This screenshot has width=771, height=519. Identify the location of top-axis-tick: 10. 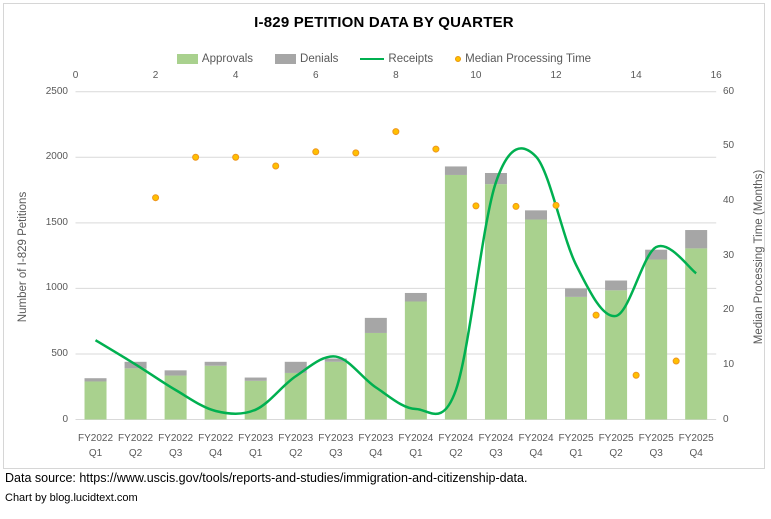
(476, 75).